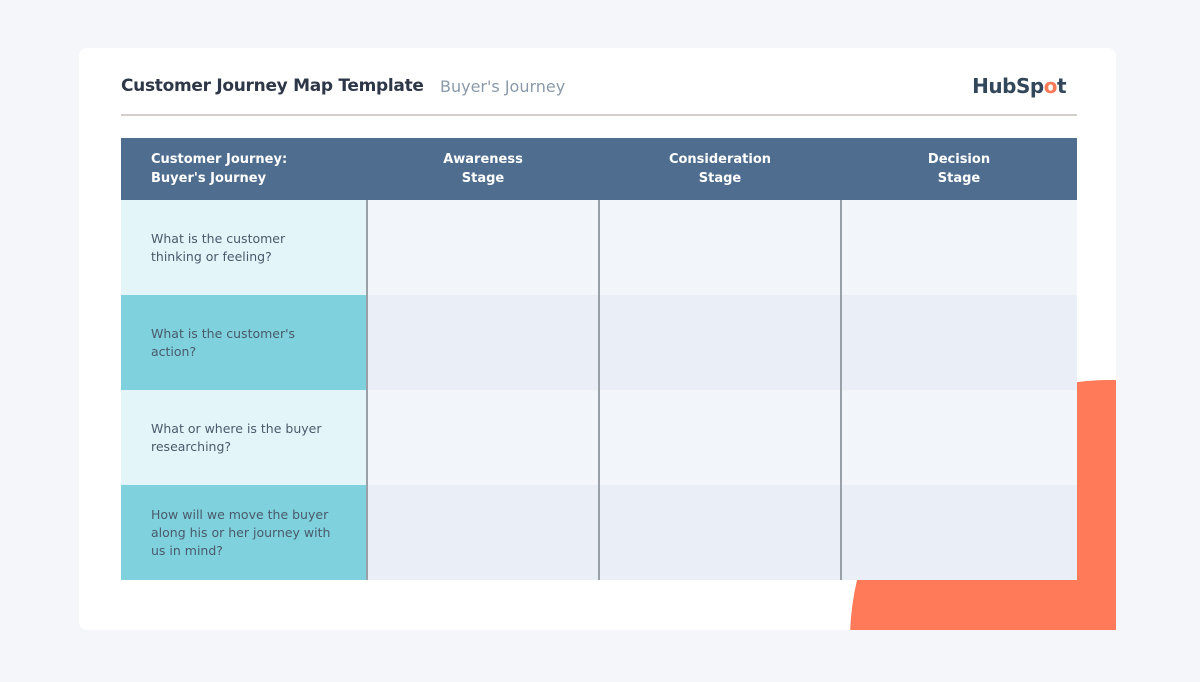 The height and width of the screenshot is (682, 1200). Describe the element at coordinates (503, 86) in the screenshot. I see `page-subtitle: Buyer's Journey` at that location.